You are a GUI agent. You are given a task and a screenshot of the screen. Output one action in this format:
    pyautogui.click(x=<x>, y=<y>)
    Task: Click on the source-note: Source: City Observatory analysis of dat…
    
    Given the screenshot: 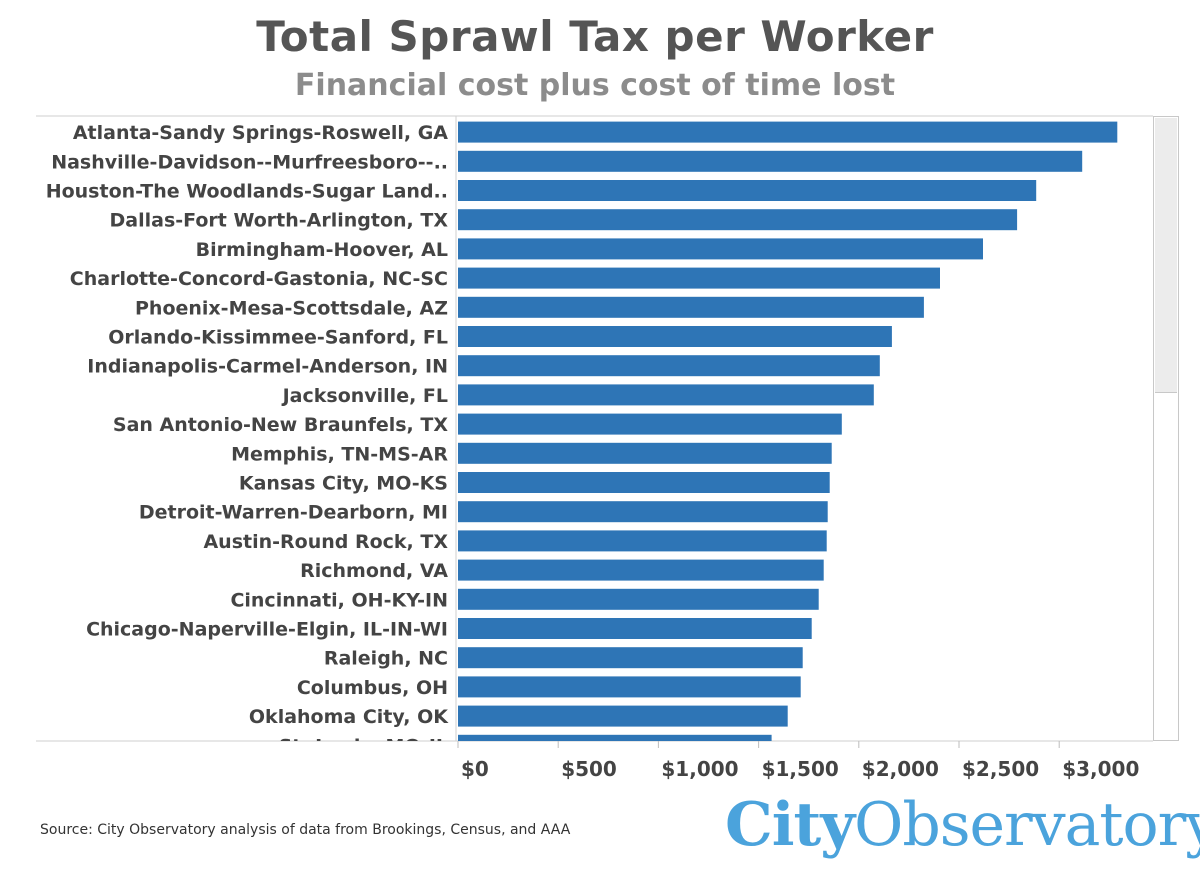 What is the action you would take?
    pyautogui.click(x=305, y=830)
    